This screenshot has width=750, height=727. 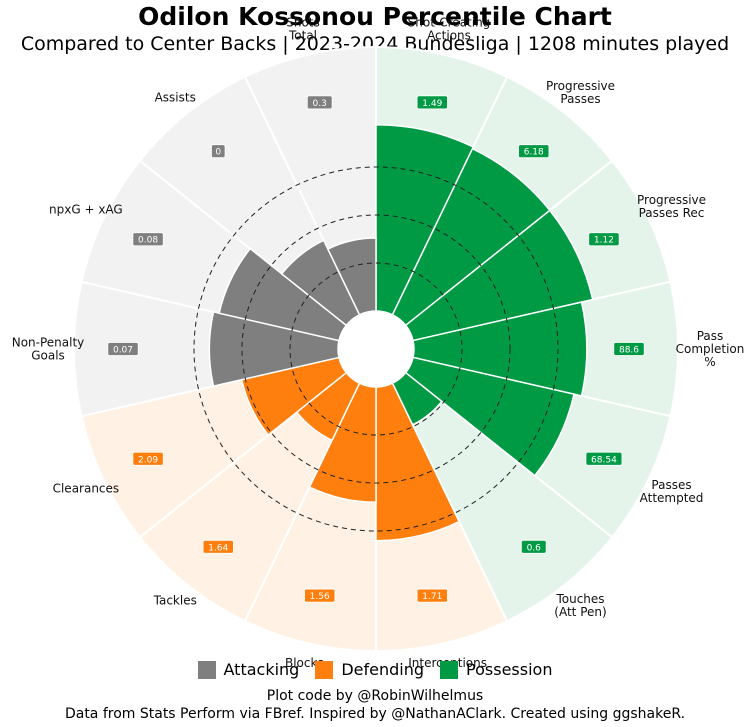 I want to click on metric-label: Pass Completion%, so click(x=710, y=349).